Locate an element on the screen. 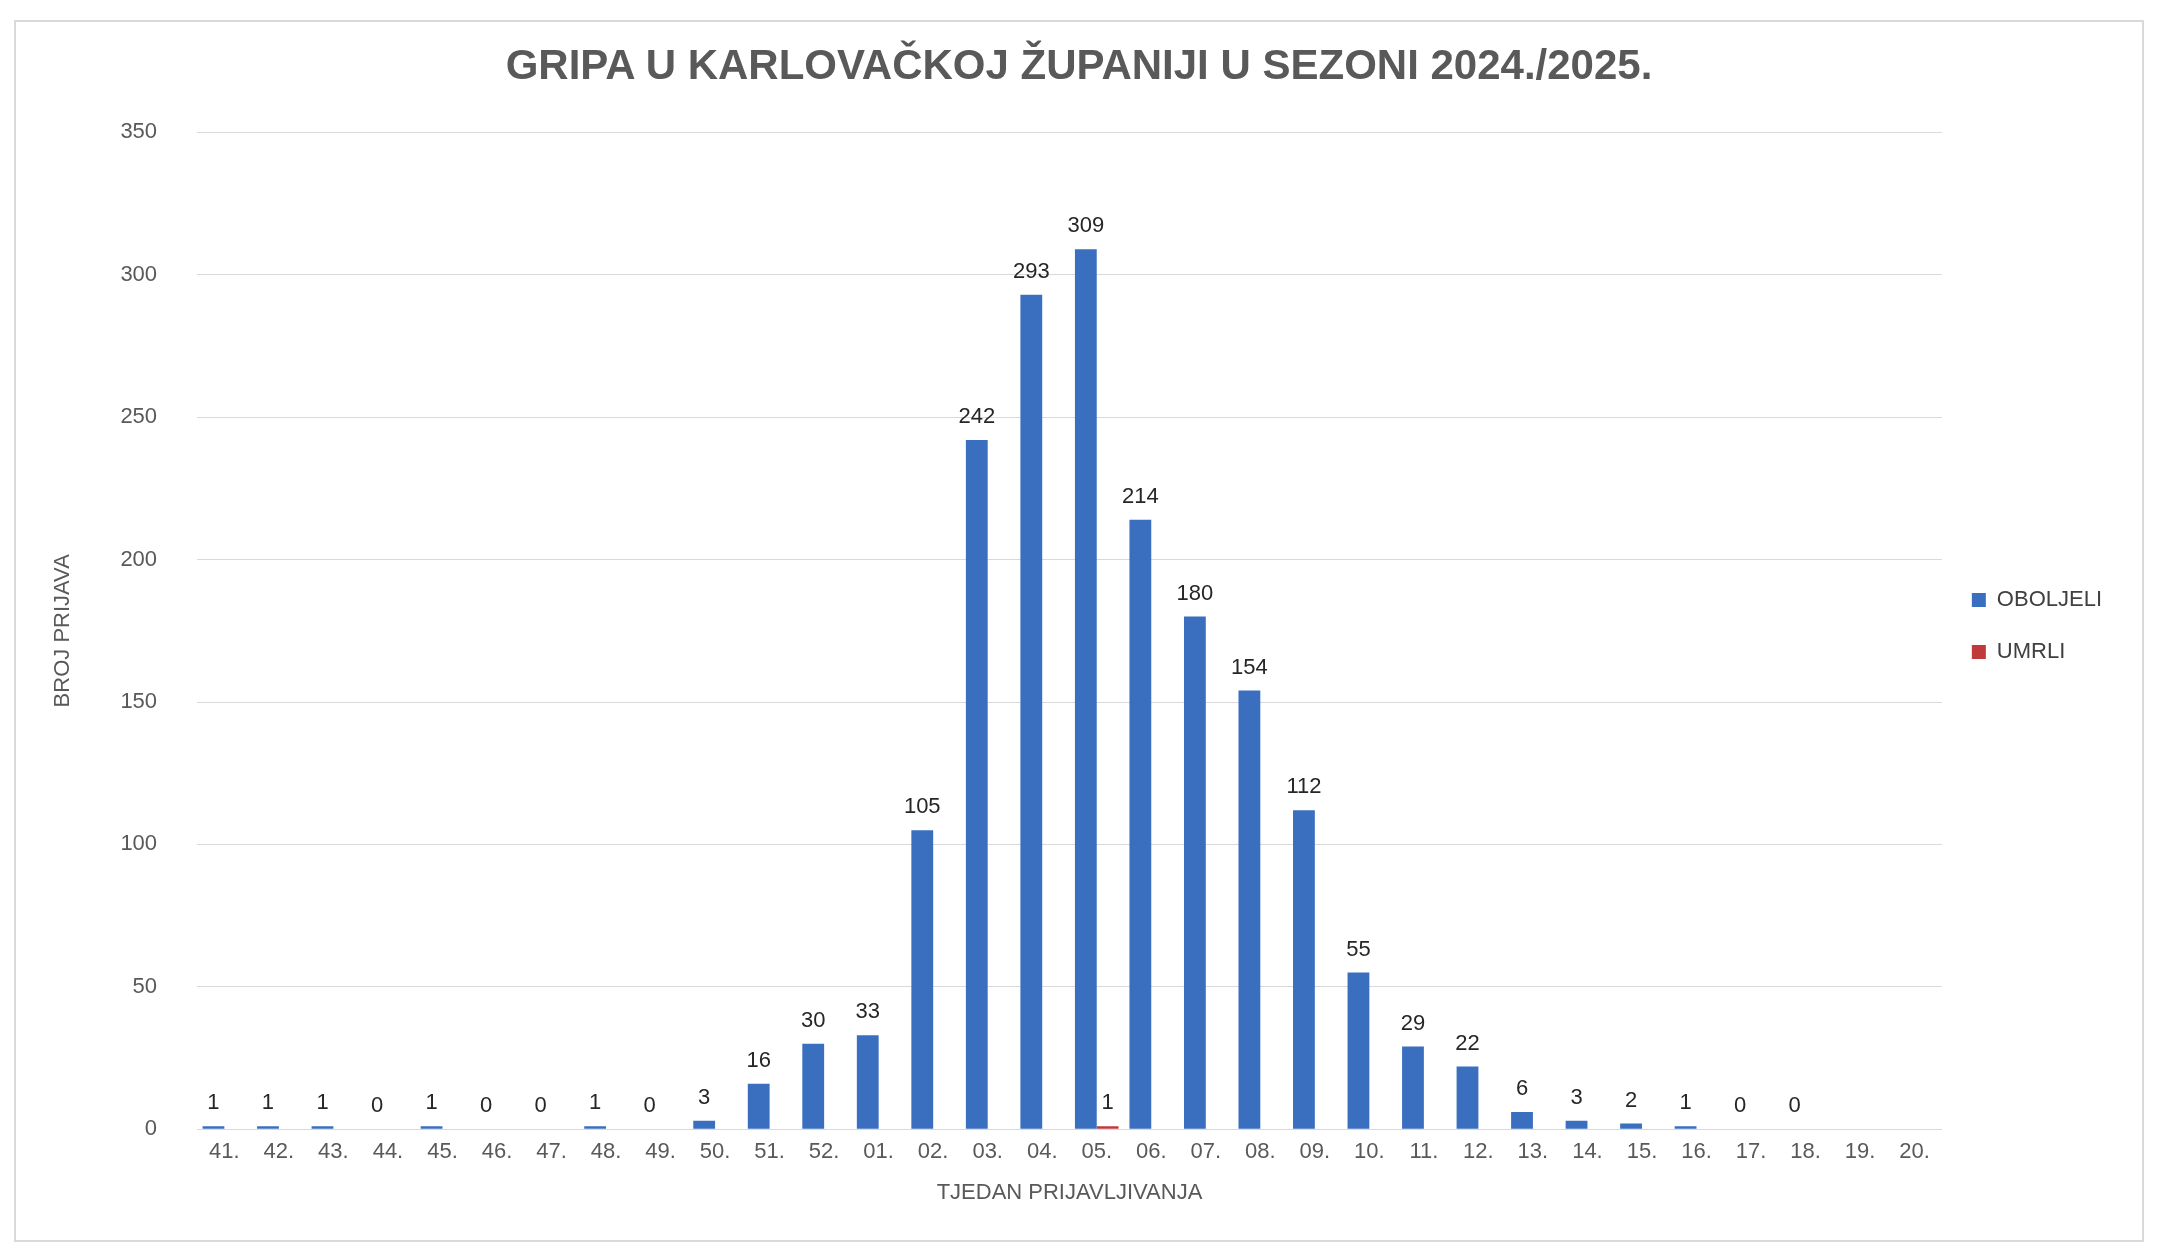 This screenshot has width=2172, height=1256. x-tick-label: 18. is located at coordinates (1805, 1151).